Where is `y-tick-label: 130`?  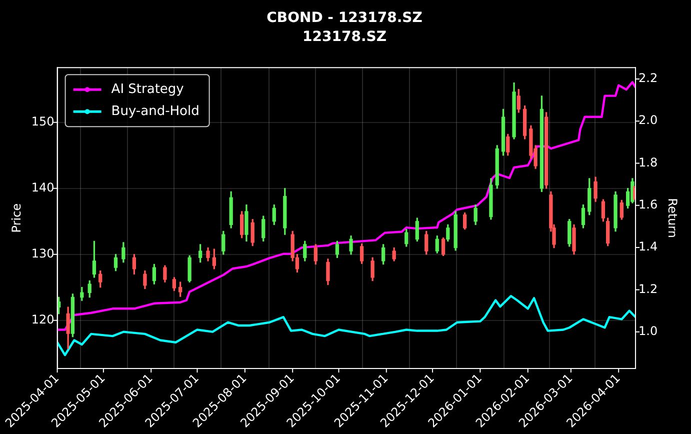 y-tick-label: 130 is located at coordinates (42, 253).